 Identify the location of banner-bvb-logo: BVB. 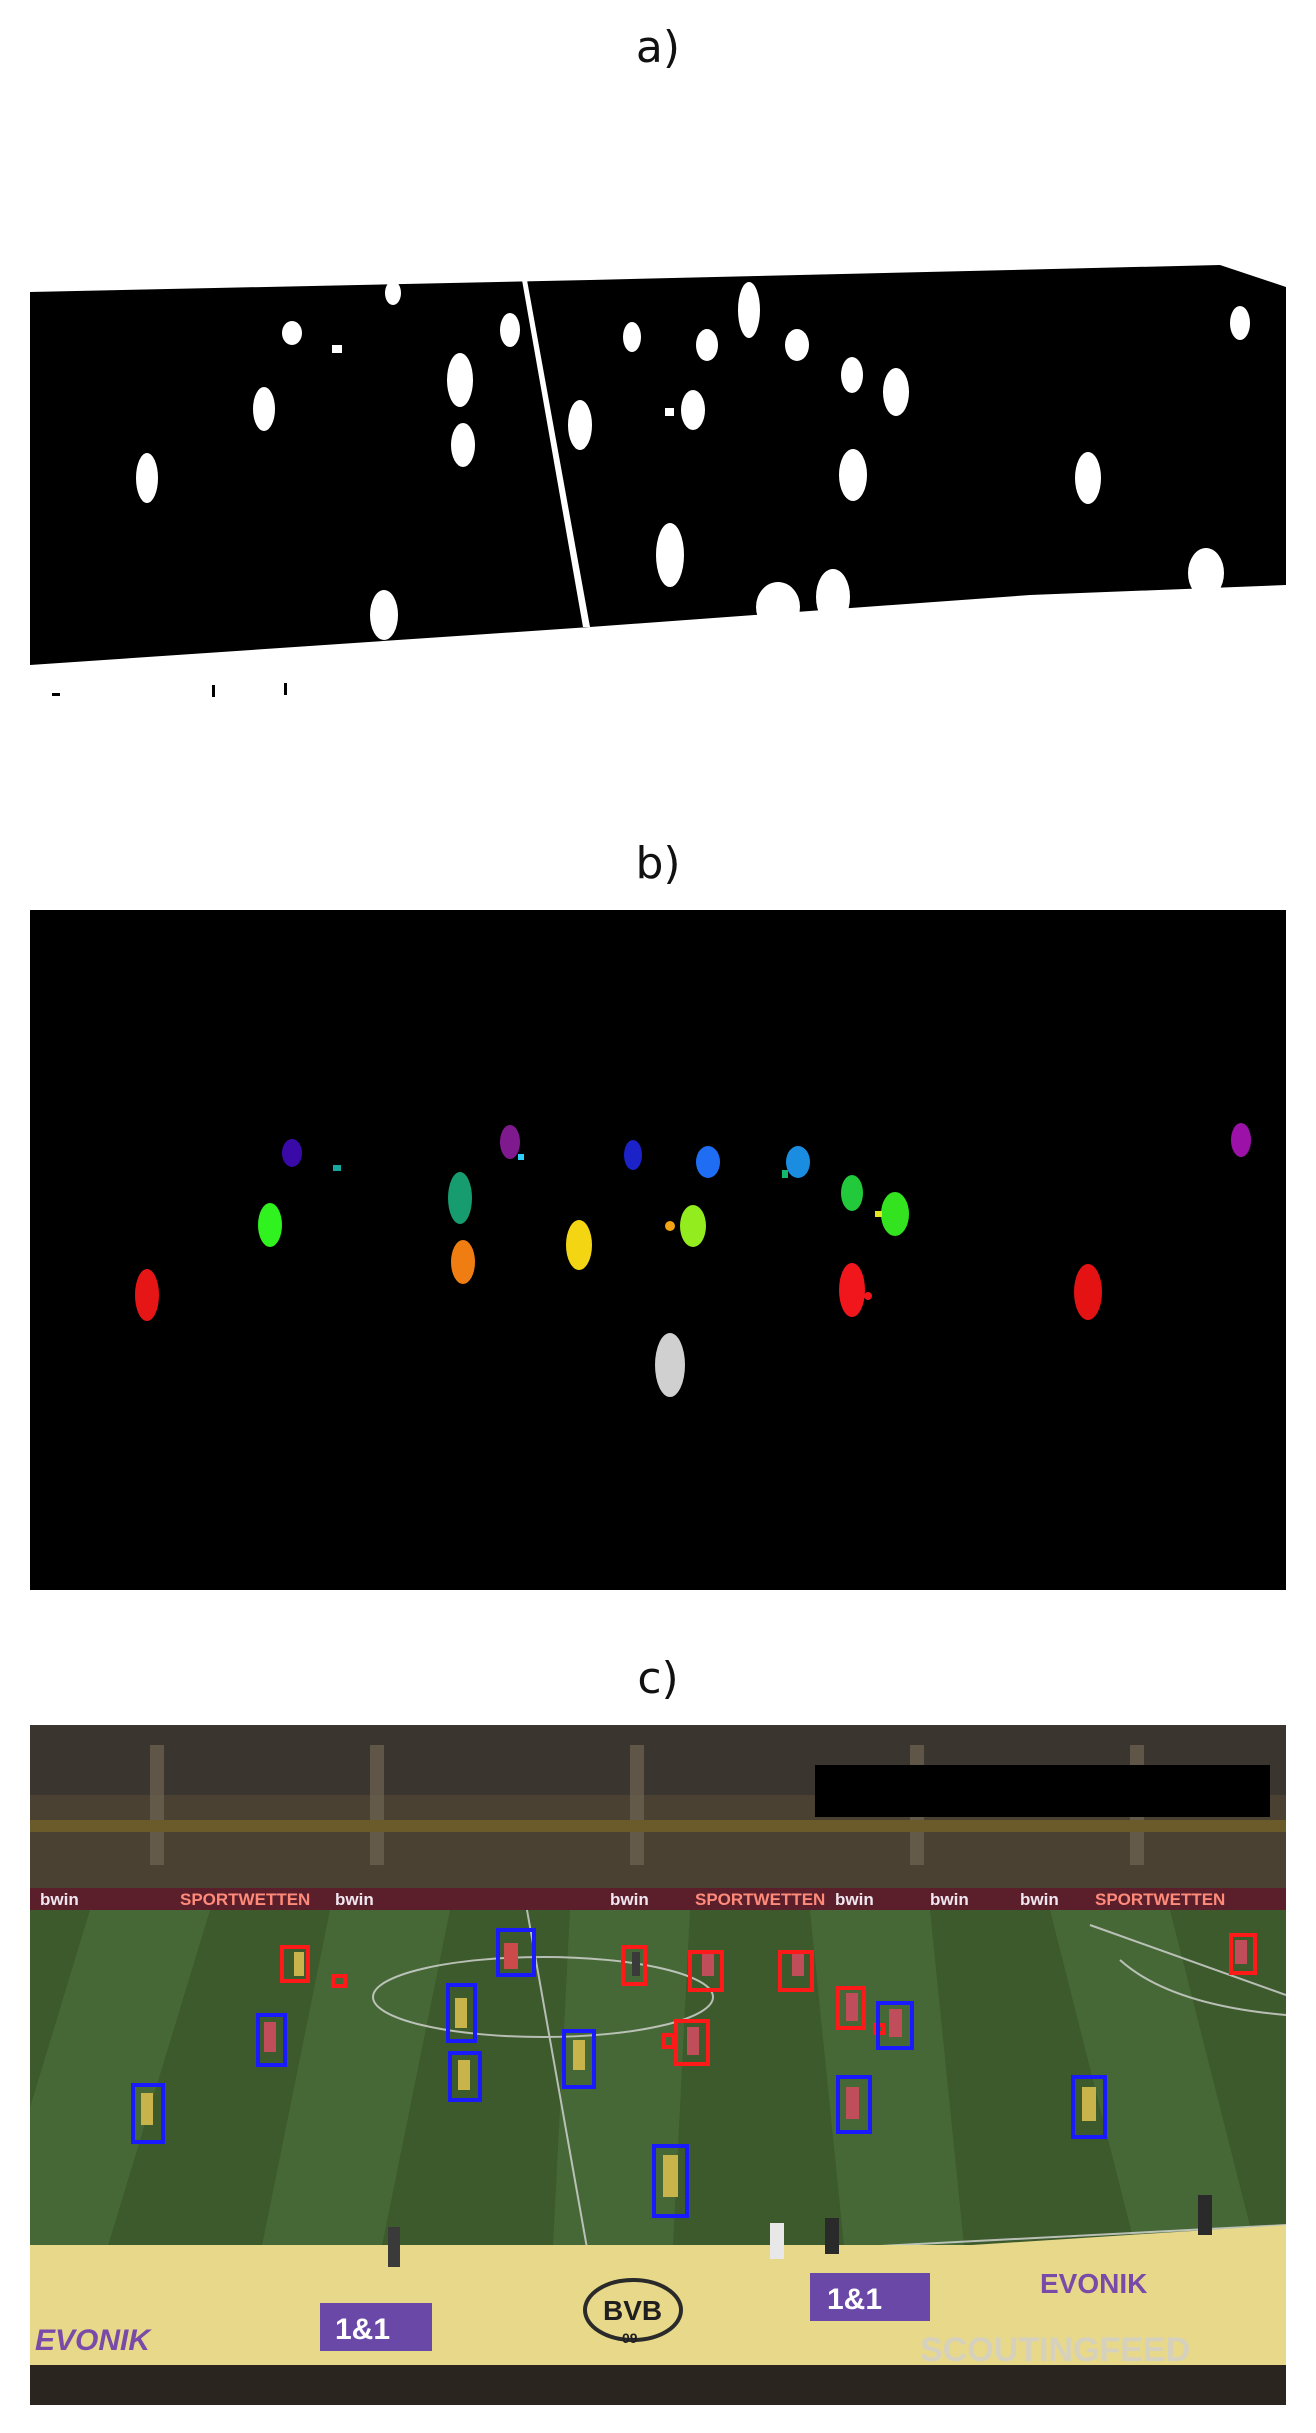
(632, 2310).